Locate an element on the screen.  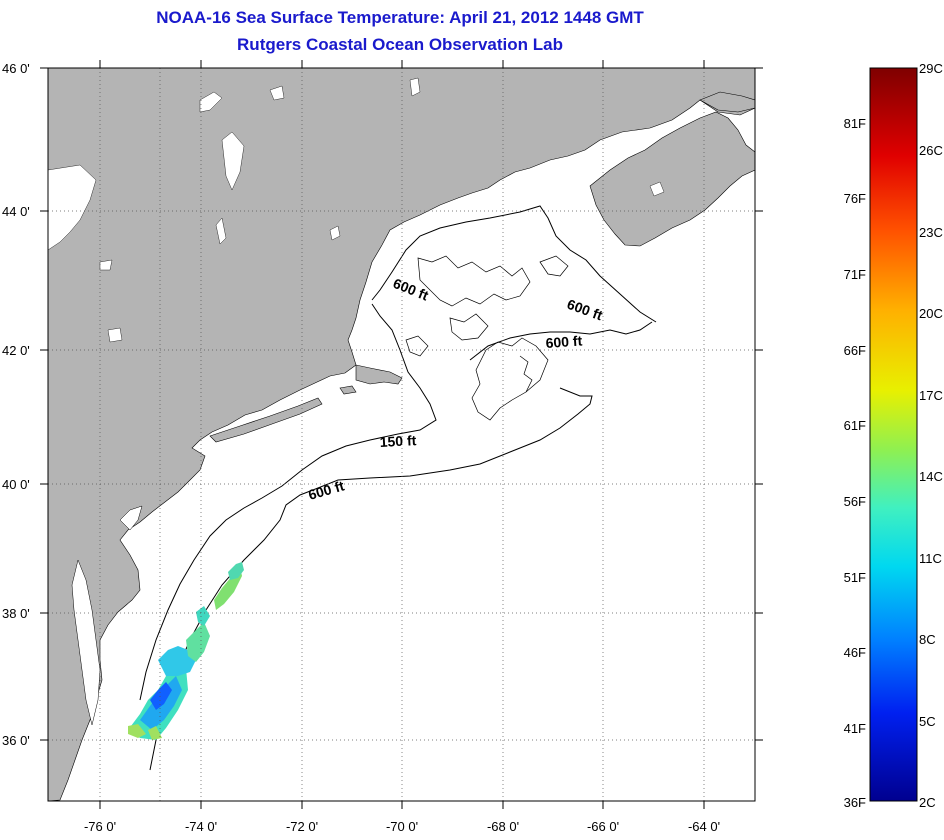
gulf-of-maine-contours is located at coordinates (487, 338).